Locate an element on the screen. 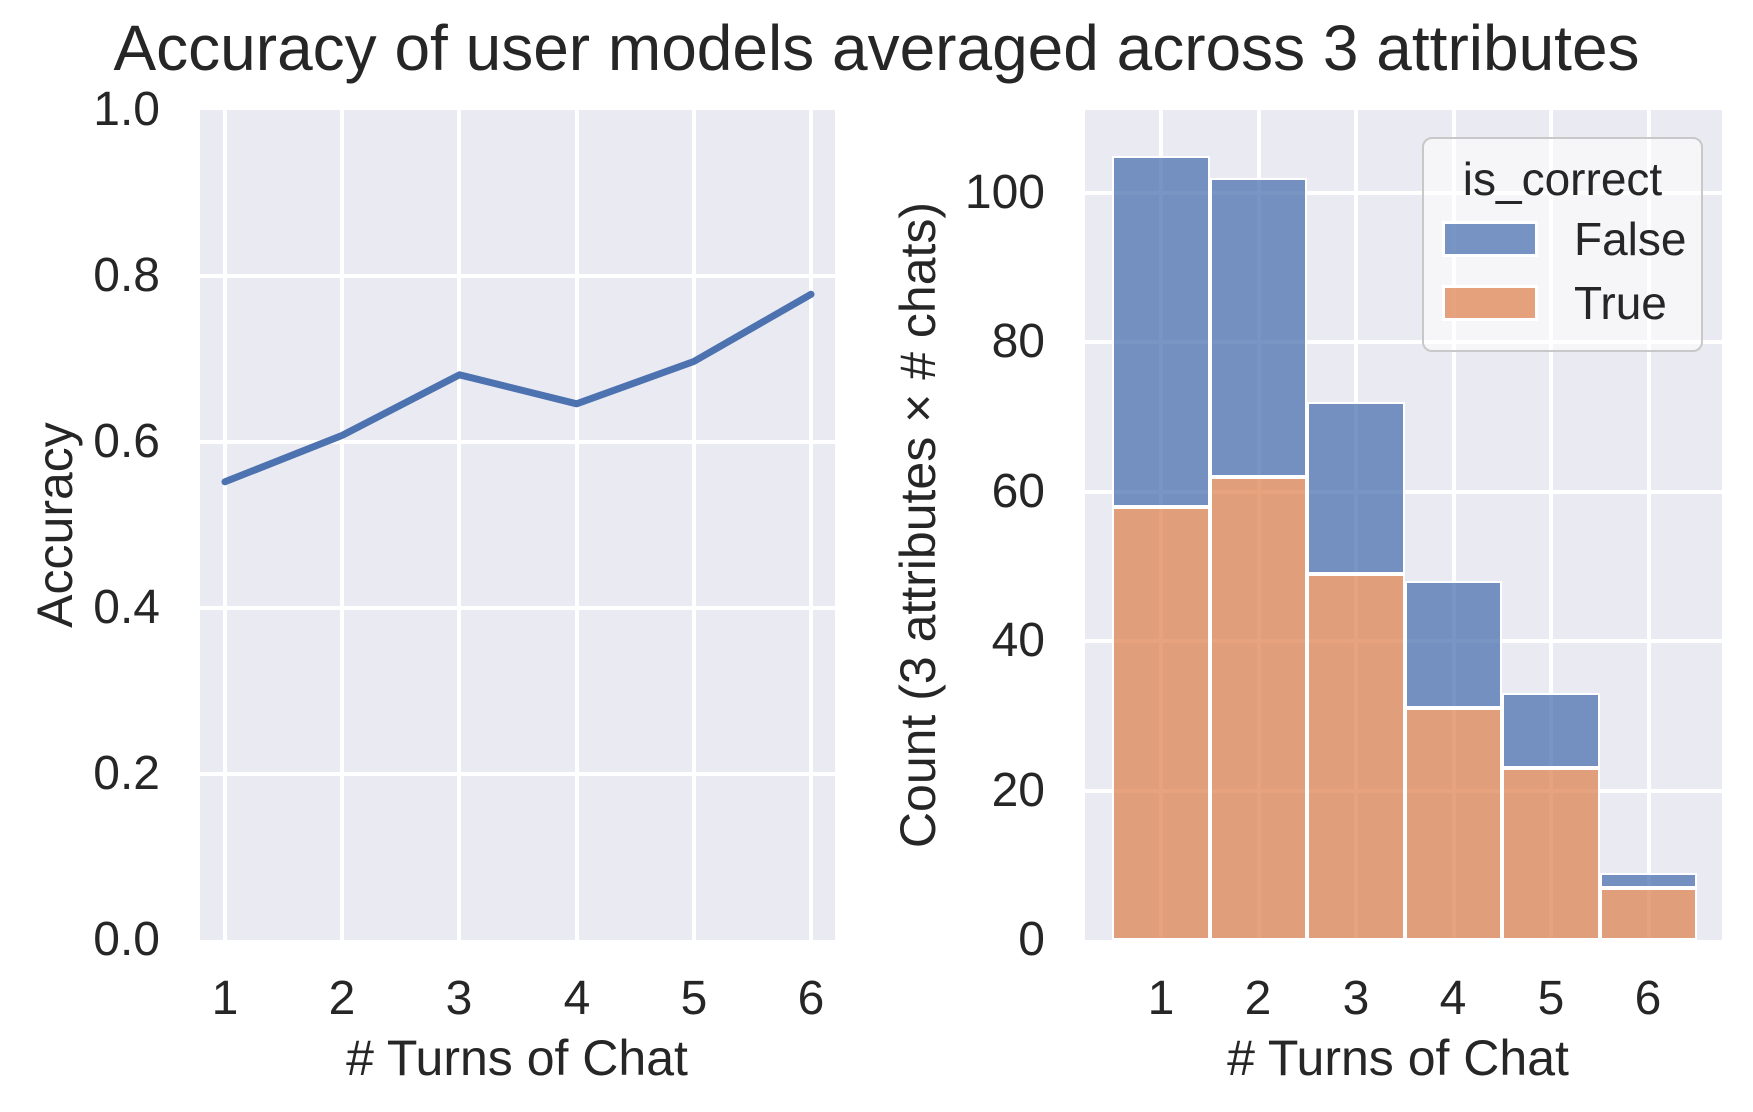 The height and width of the screenshot is (1112, 1753). left-xtick: 1 is located at coordinates (225, 998).